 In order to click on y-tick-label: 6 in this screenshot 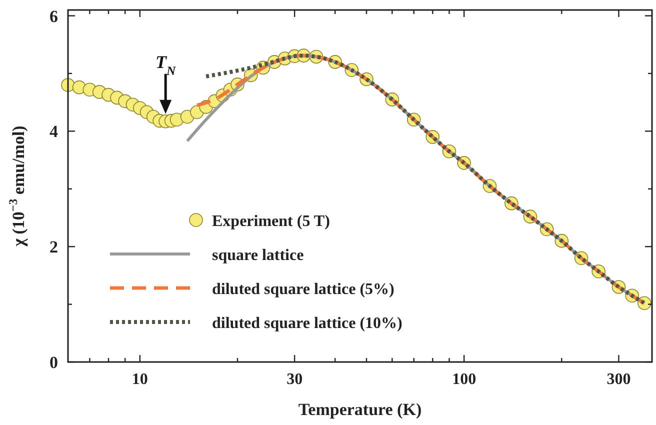, I will do `click(54, 16)`.